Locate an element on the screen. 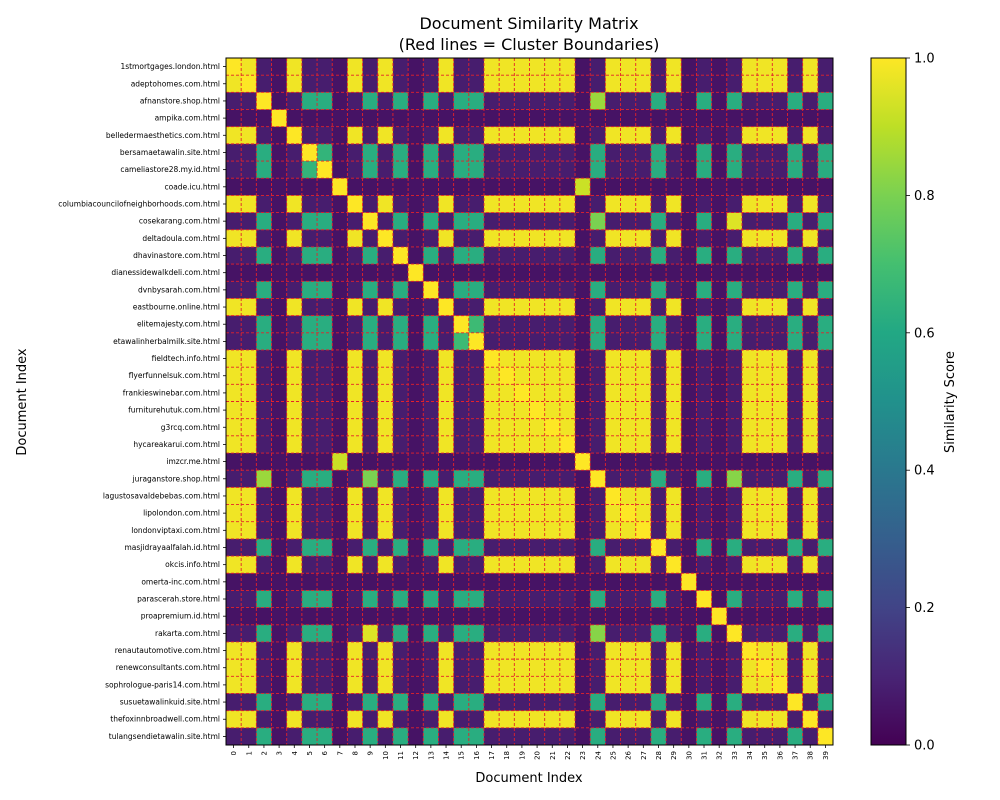 This screenshot has width=1000, height=800. y-tick-label: coade.icu.html is located at coordinates (193, 186).